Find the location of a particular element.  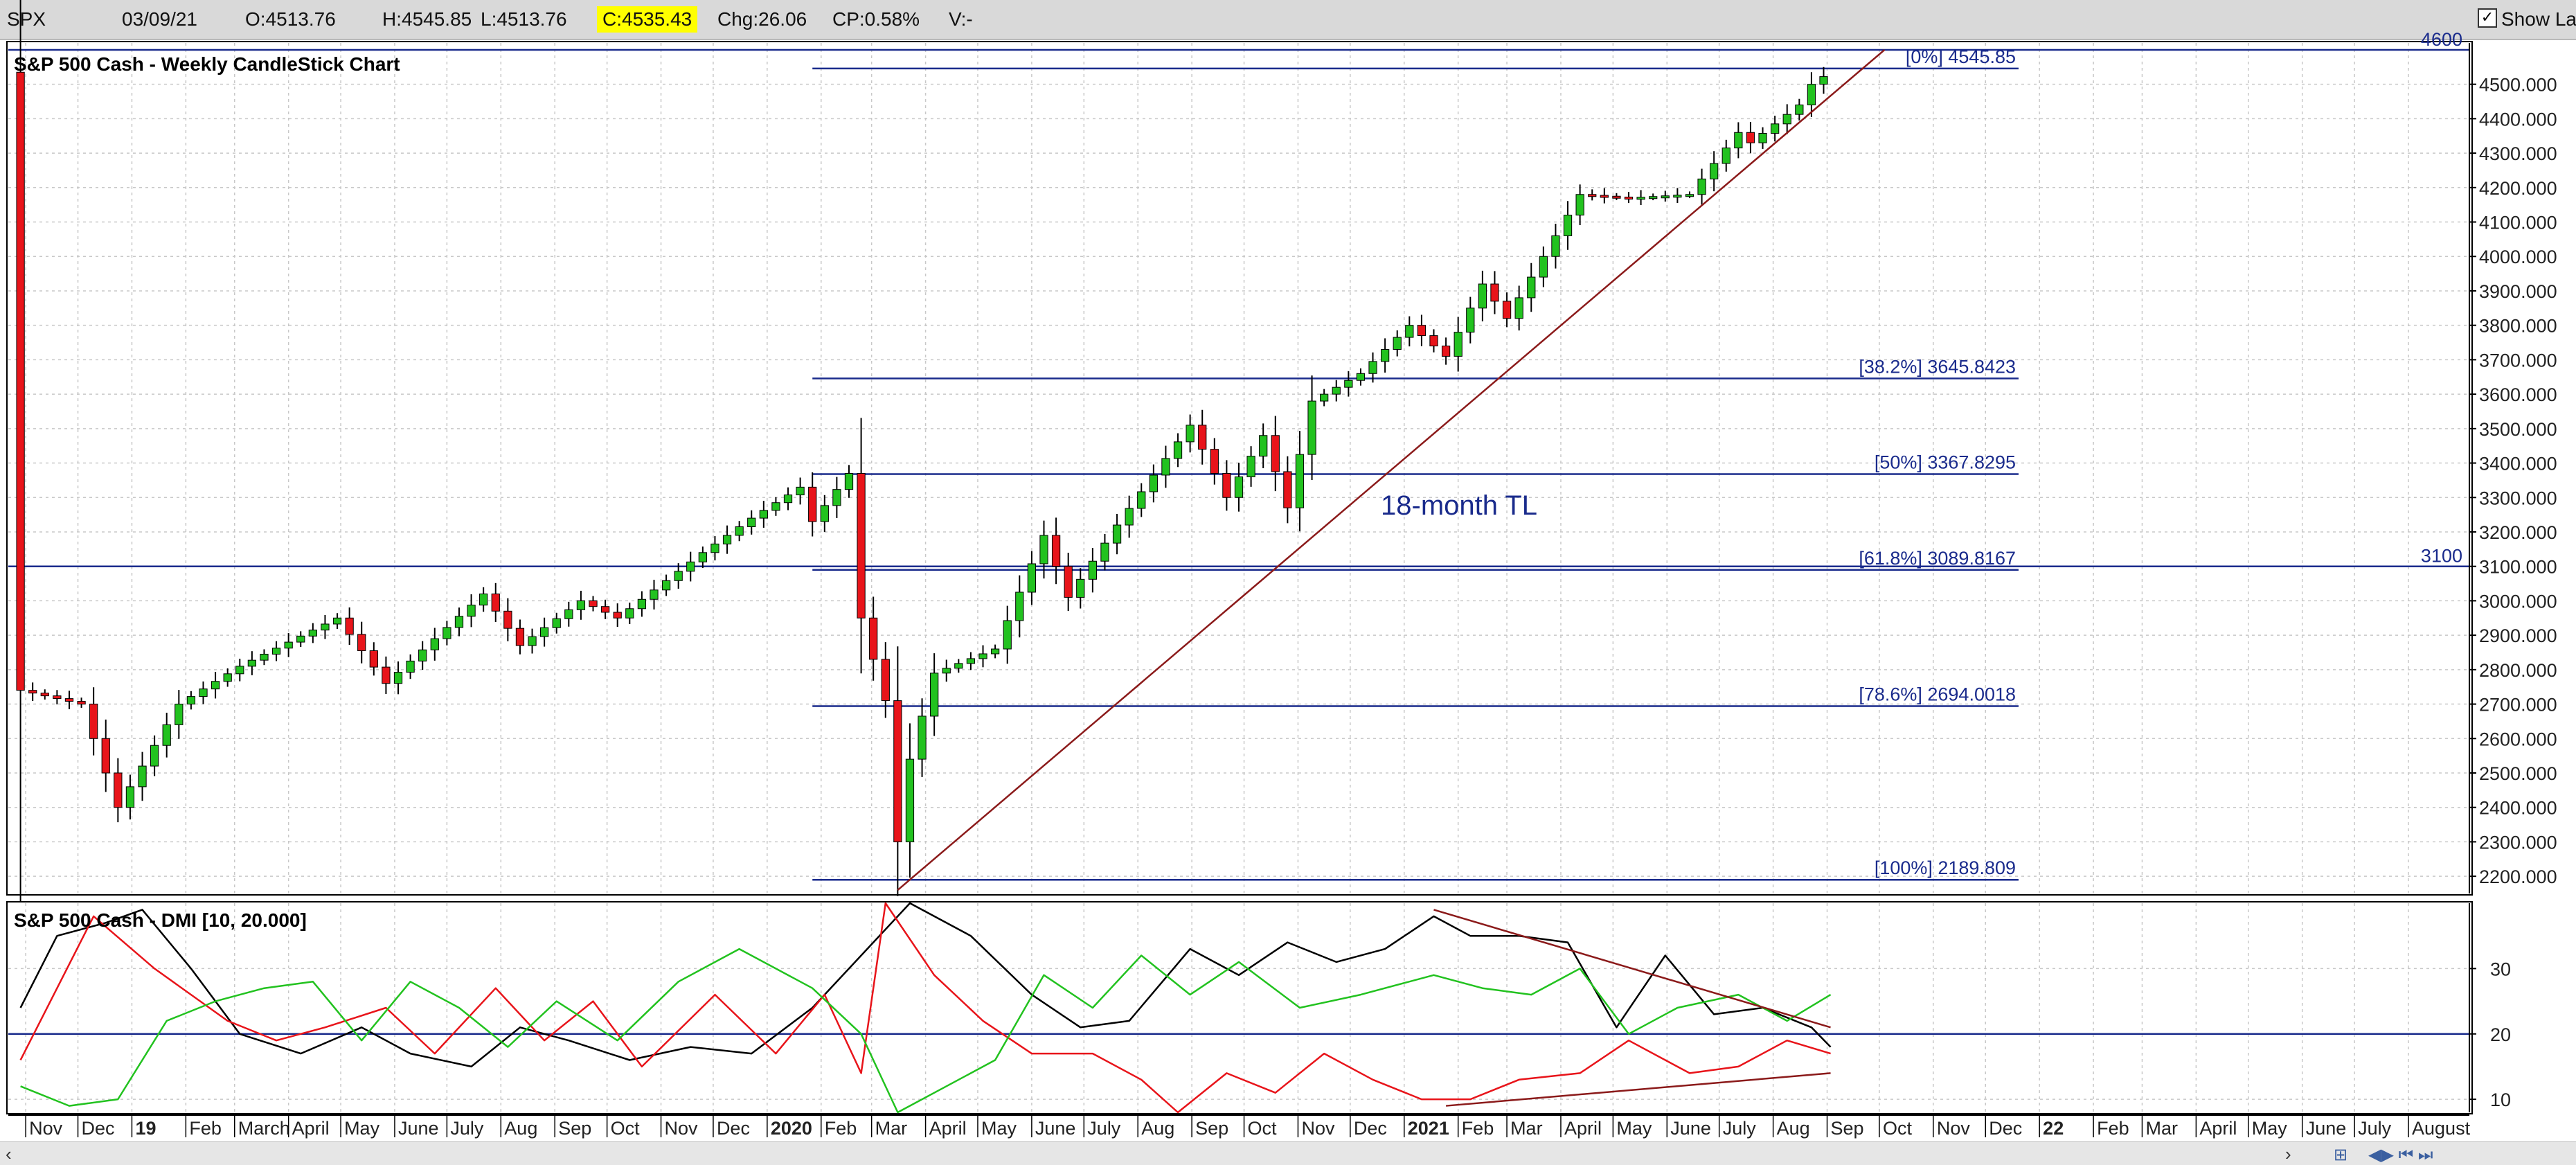

y-tick-label: 4100.000 is located at coordinates (2518, 223).